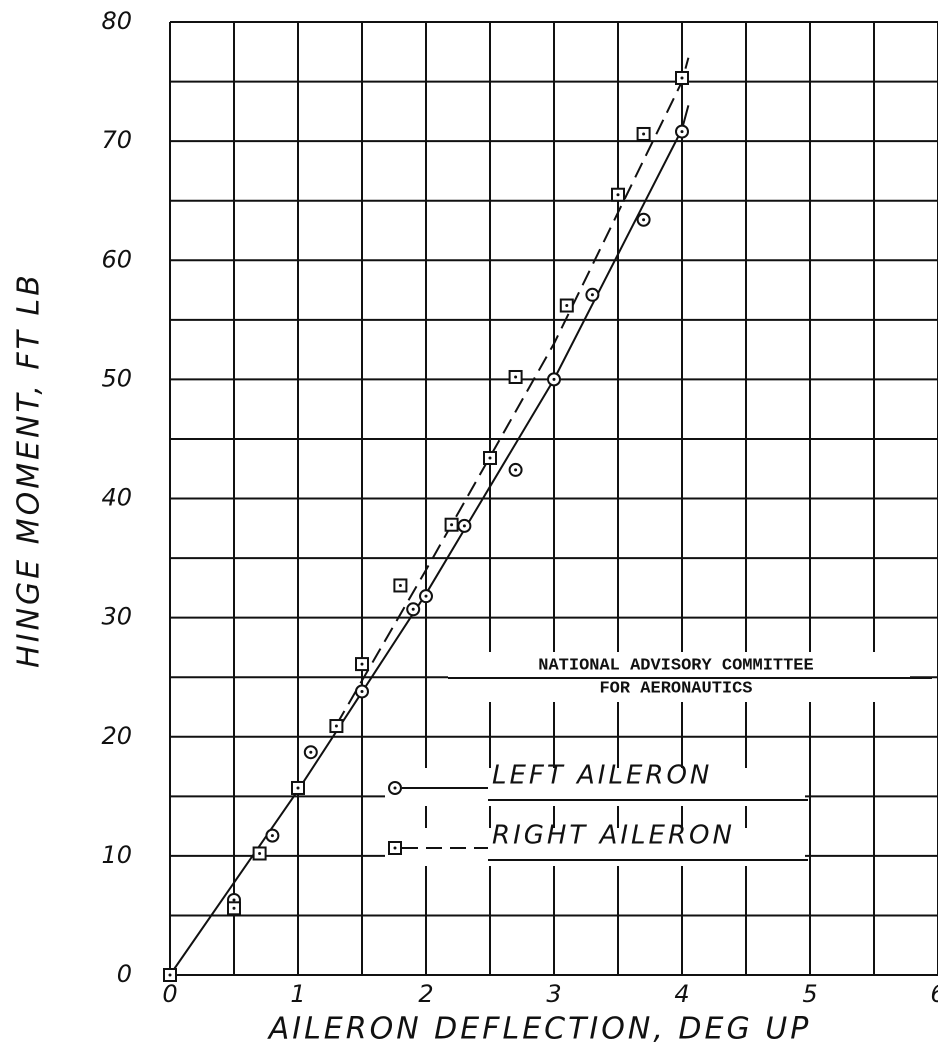  Describe the element at coordinates (934, 994) in the screenshot. I see `x-tick-label: 6` at that location.